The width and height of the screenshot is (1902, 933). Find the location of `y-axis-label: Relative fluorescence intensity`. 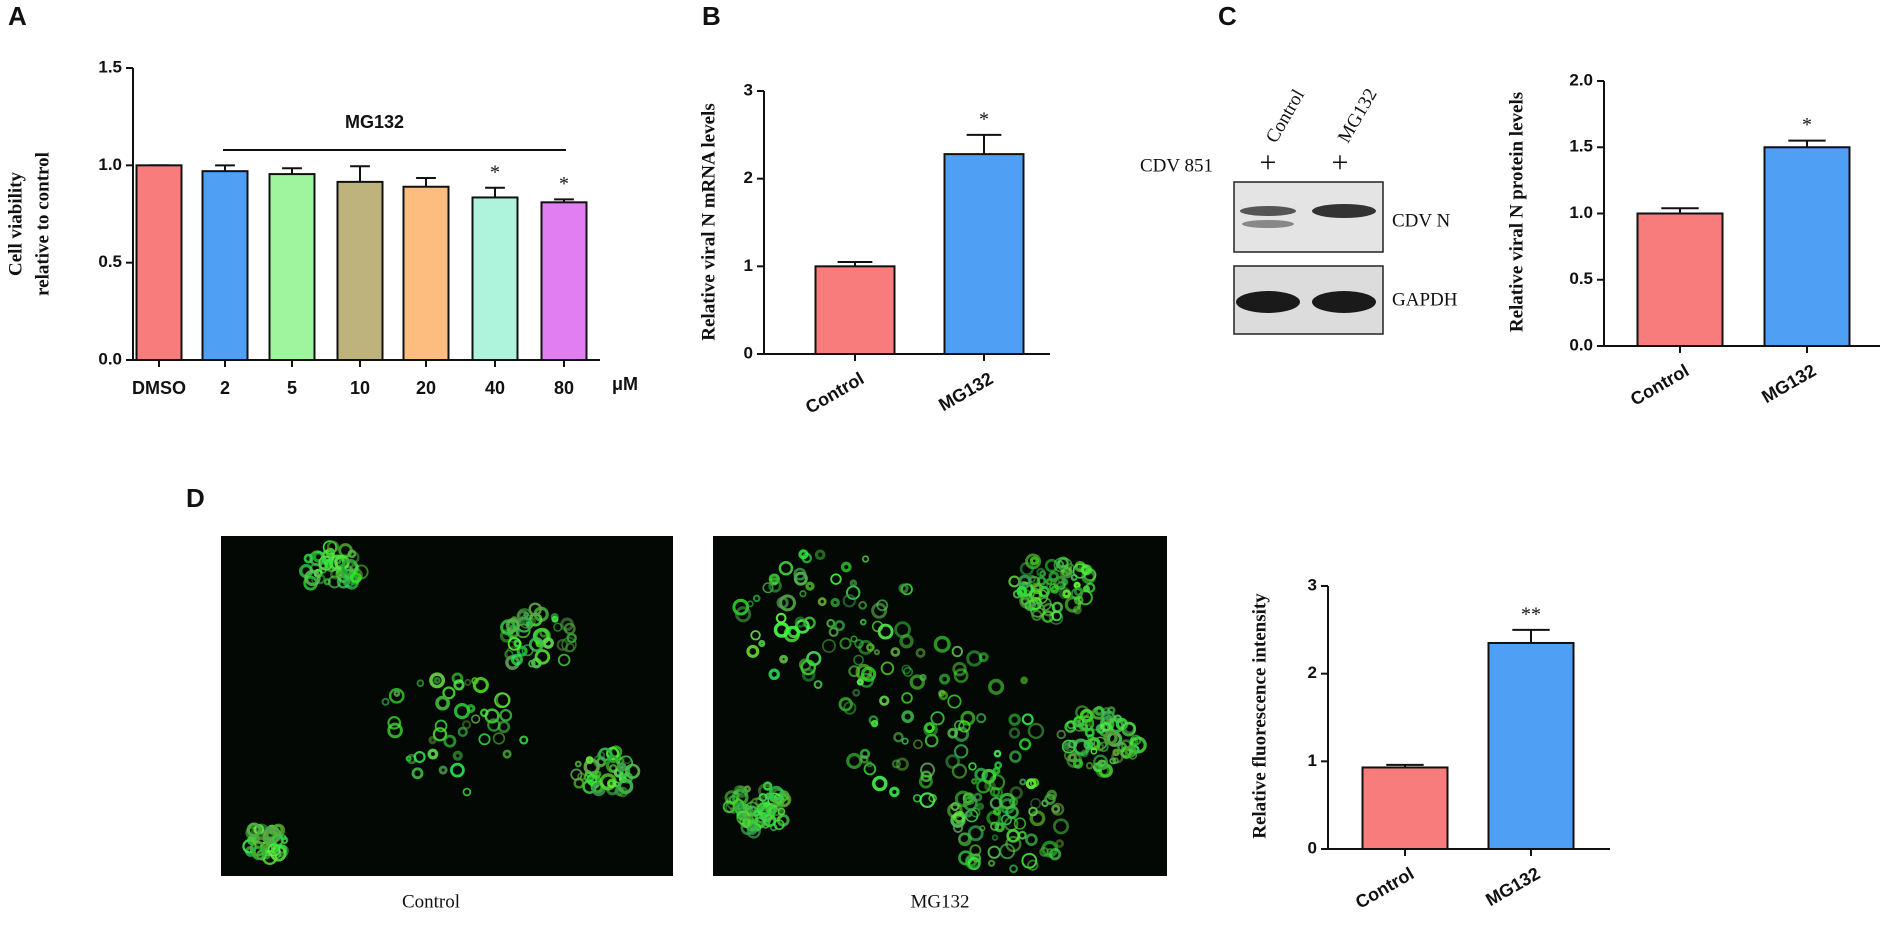

y-axis-label: Relative fluorescence intensity is located at coordinates (1259, 716).